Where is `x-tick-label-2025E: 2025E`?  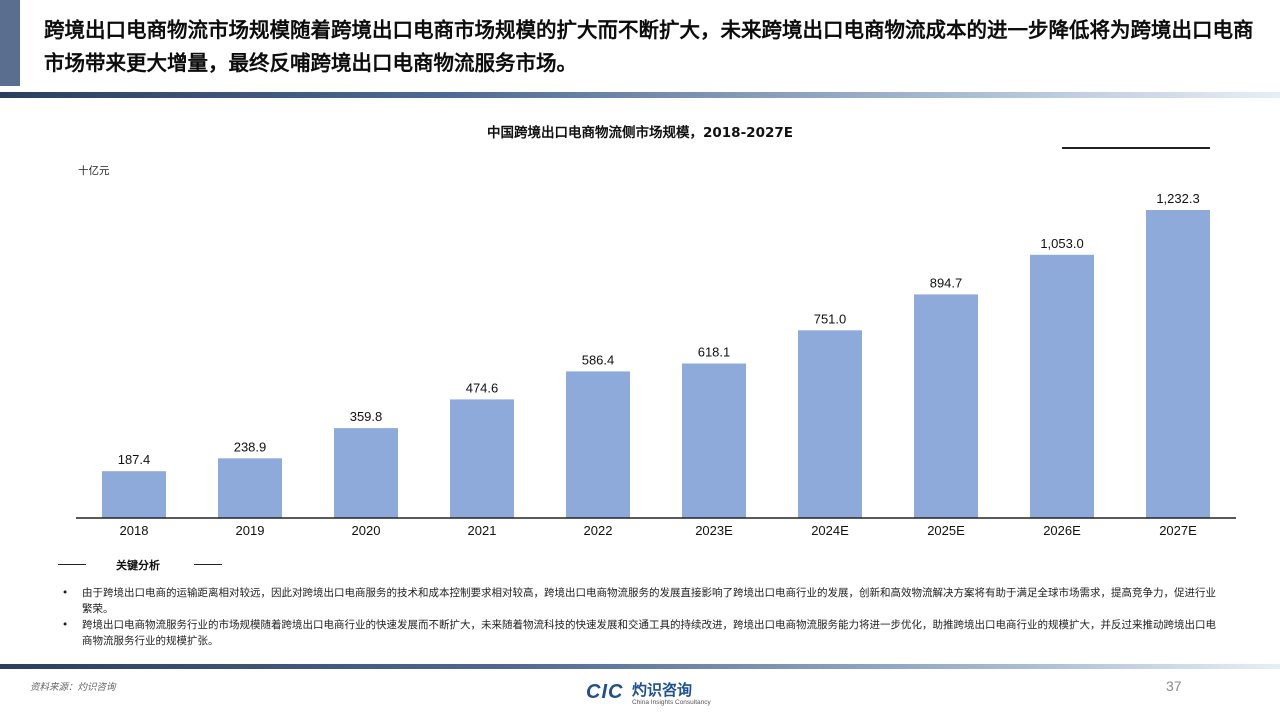 x-tick-label-2025E: 2025E is located at coordinates (946, 530).